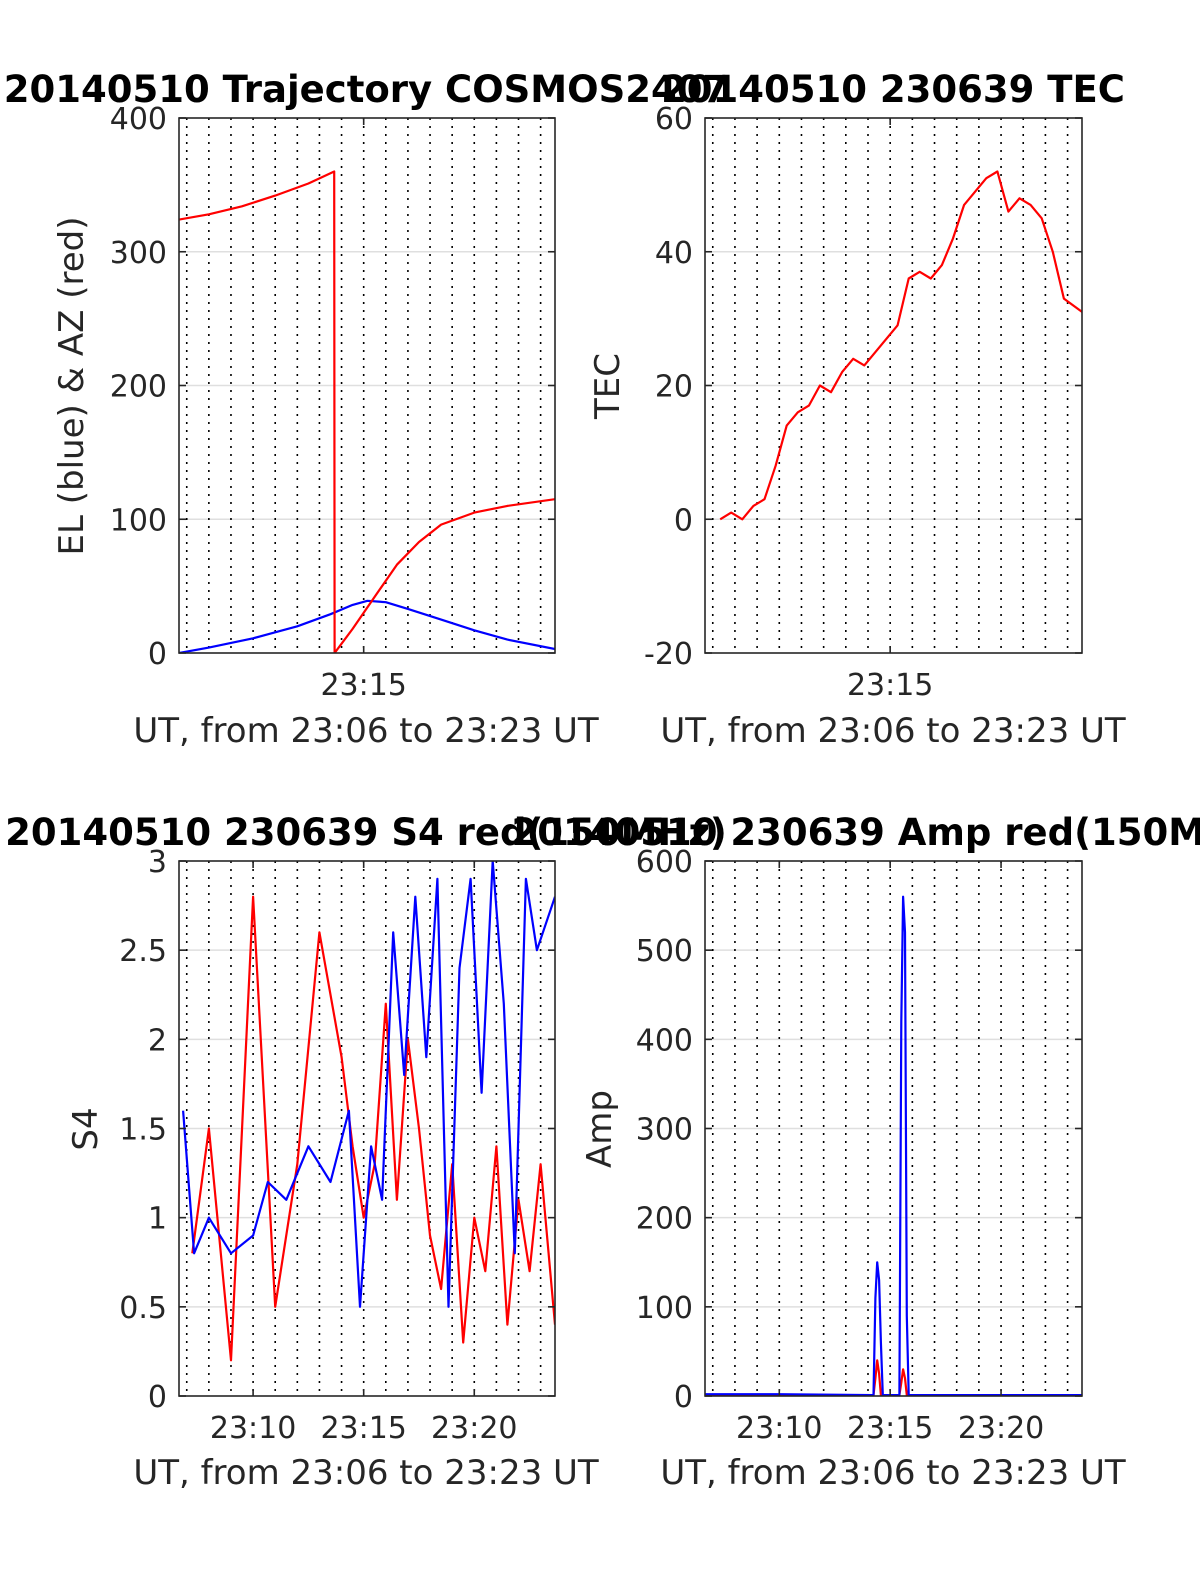 The image size is (1200, 1575). Describe the element at coordinates (668, 654) in the screenshot. I see `y-tick-label: -20` at that location.